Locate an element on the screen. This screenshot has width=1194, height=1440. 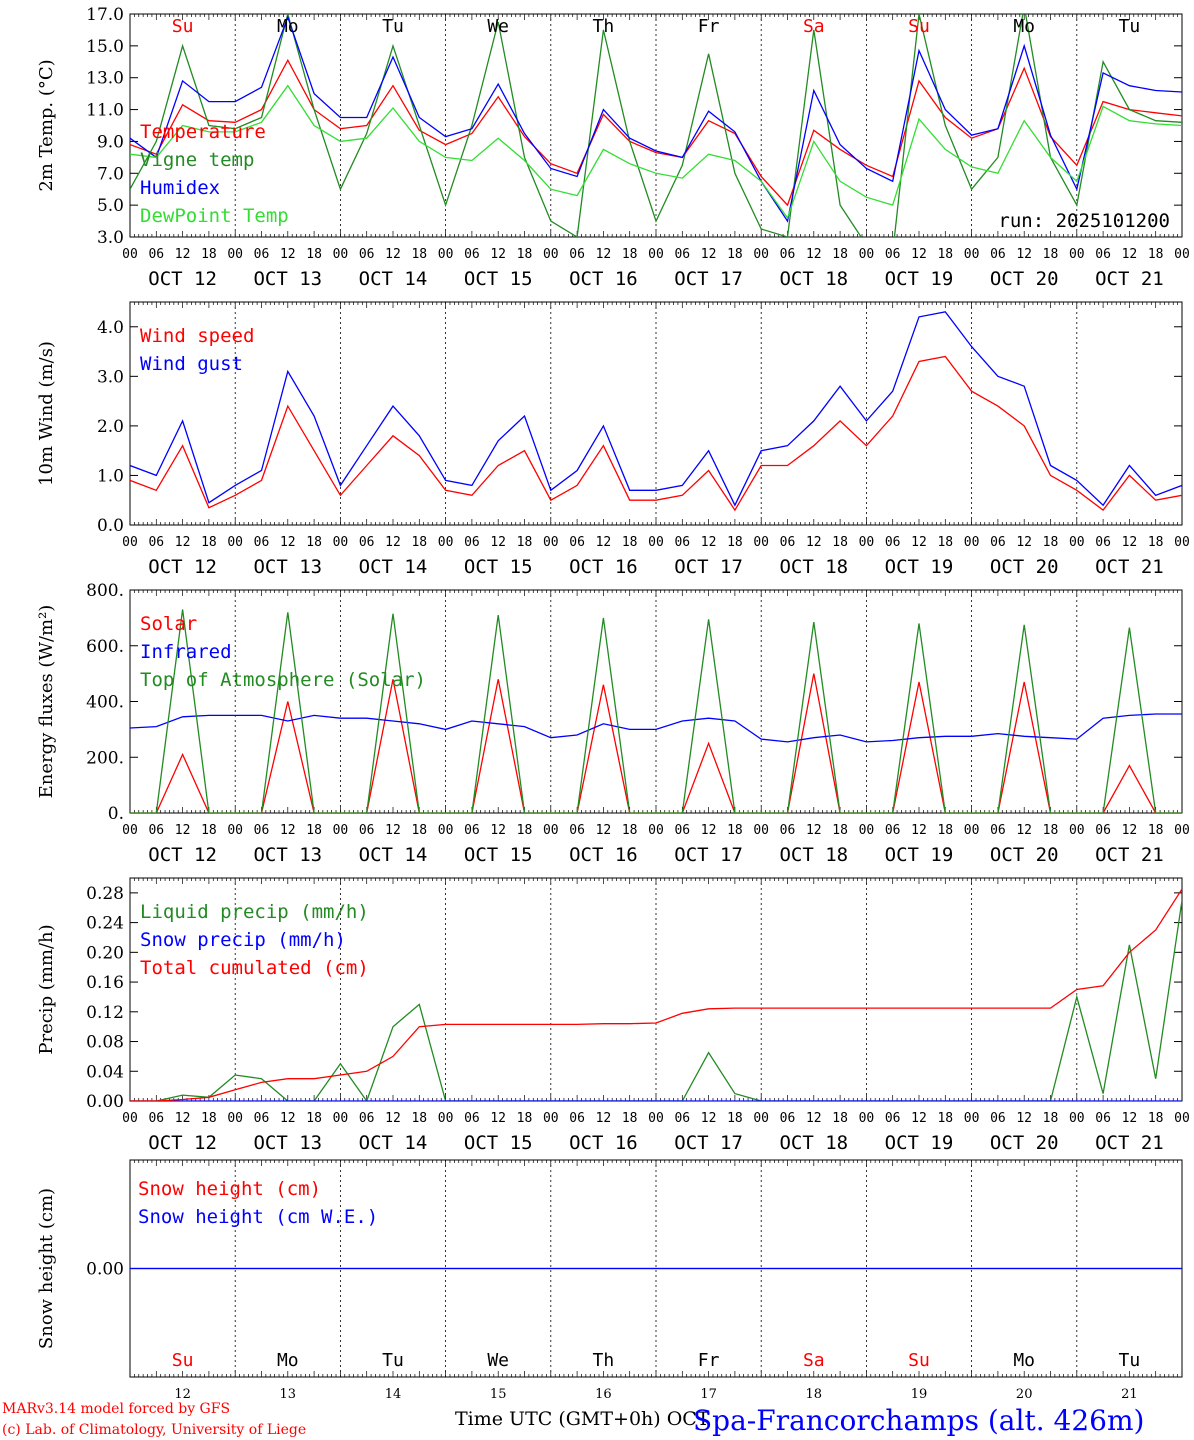
date-label: OCT 14 is located at coordinates (393, 1143).